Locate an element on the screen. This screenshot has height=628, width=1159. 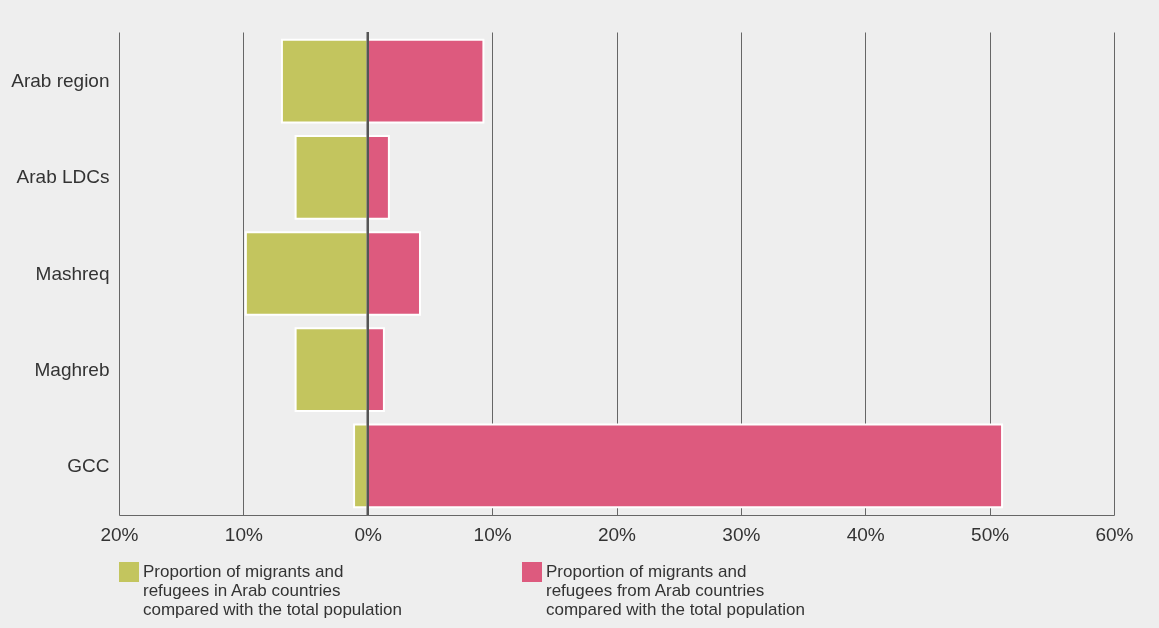
x-tick-label: 60% is located at coordinates (1114, 534).